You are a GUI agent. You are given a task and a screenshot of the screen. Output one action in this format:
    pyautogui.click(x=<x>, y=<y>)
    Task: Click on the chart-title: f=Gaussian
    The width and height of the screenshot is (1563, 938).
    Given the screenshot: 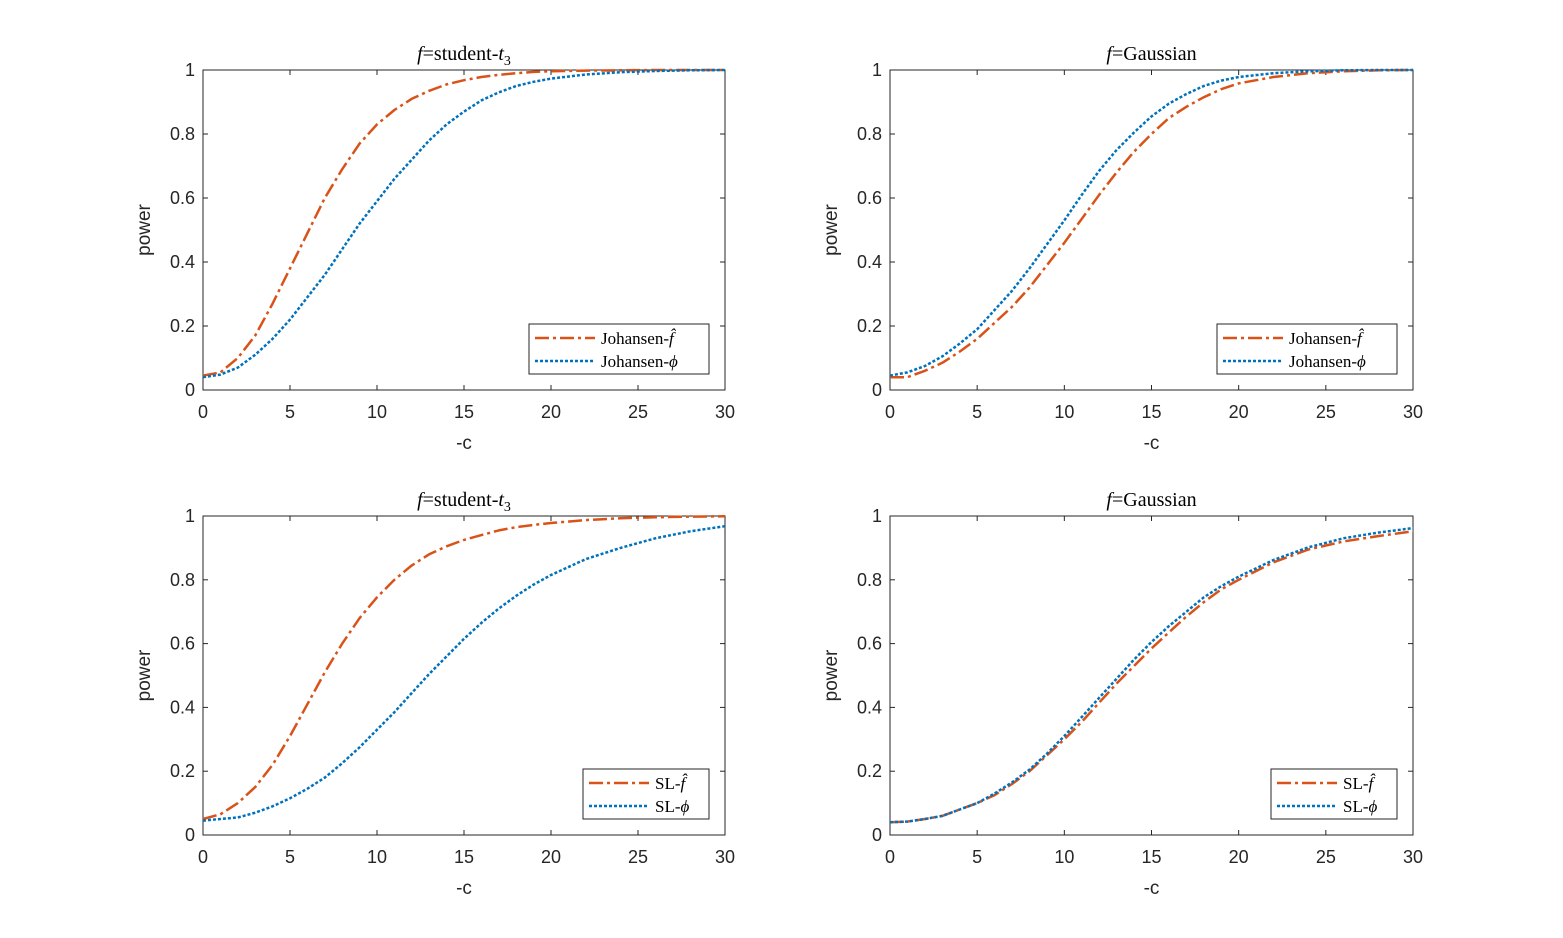 What is the action you would take?
    pyautogui.click(x=1151, y=500)
    